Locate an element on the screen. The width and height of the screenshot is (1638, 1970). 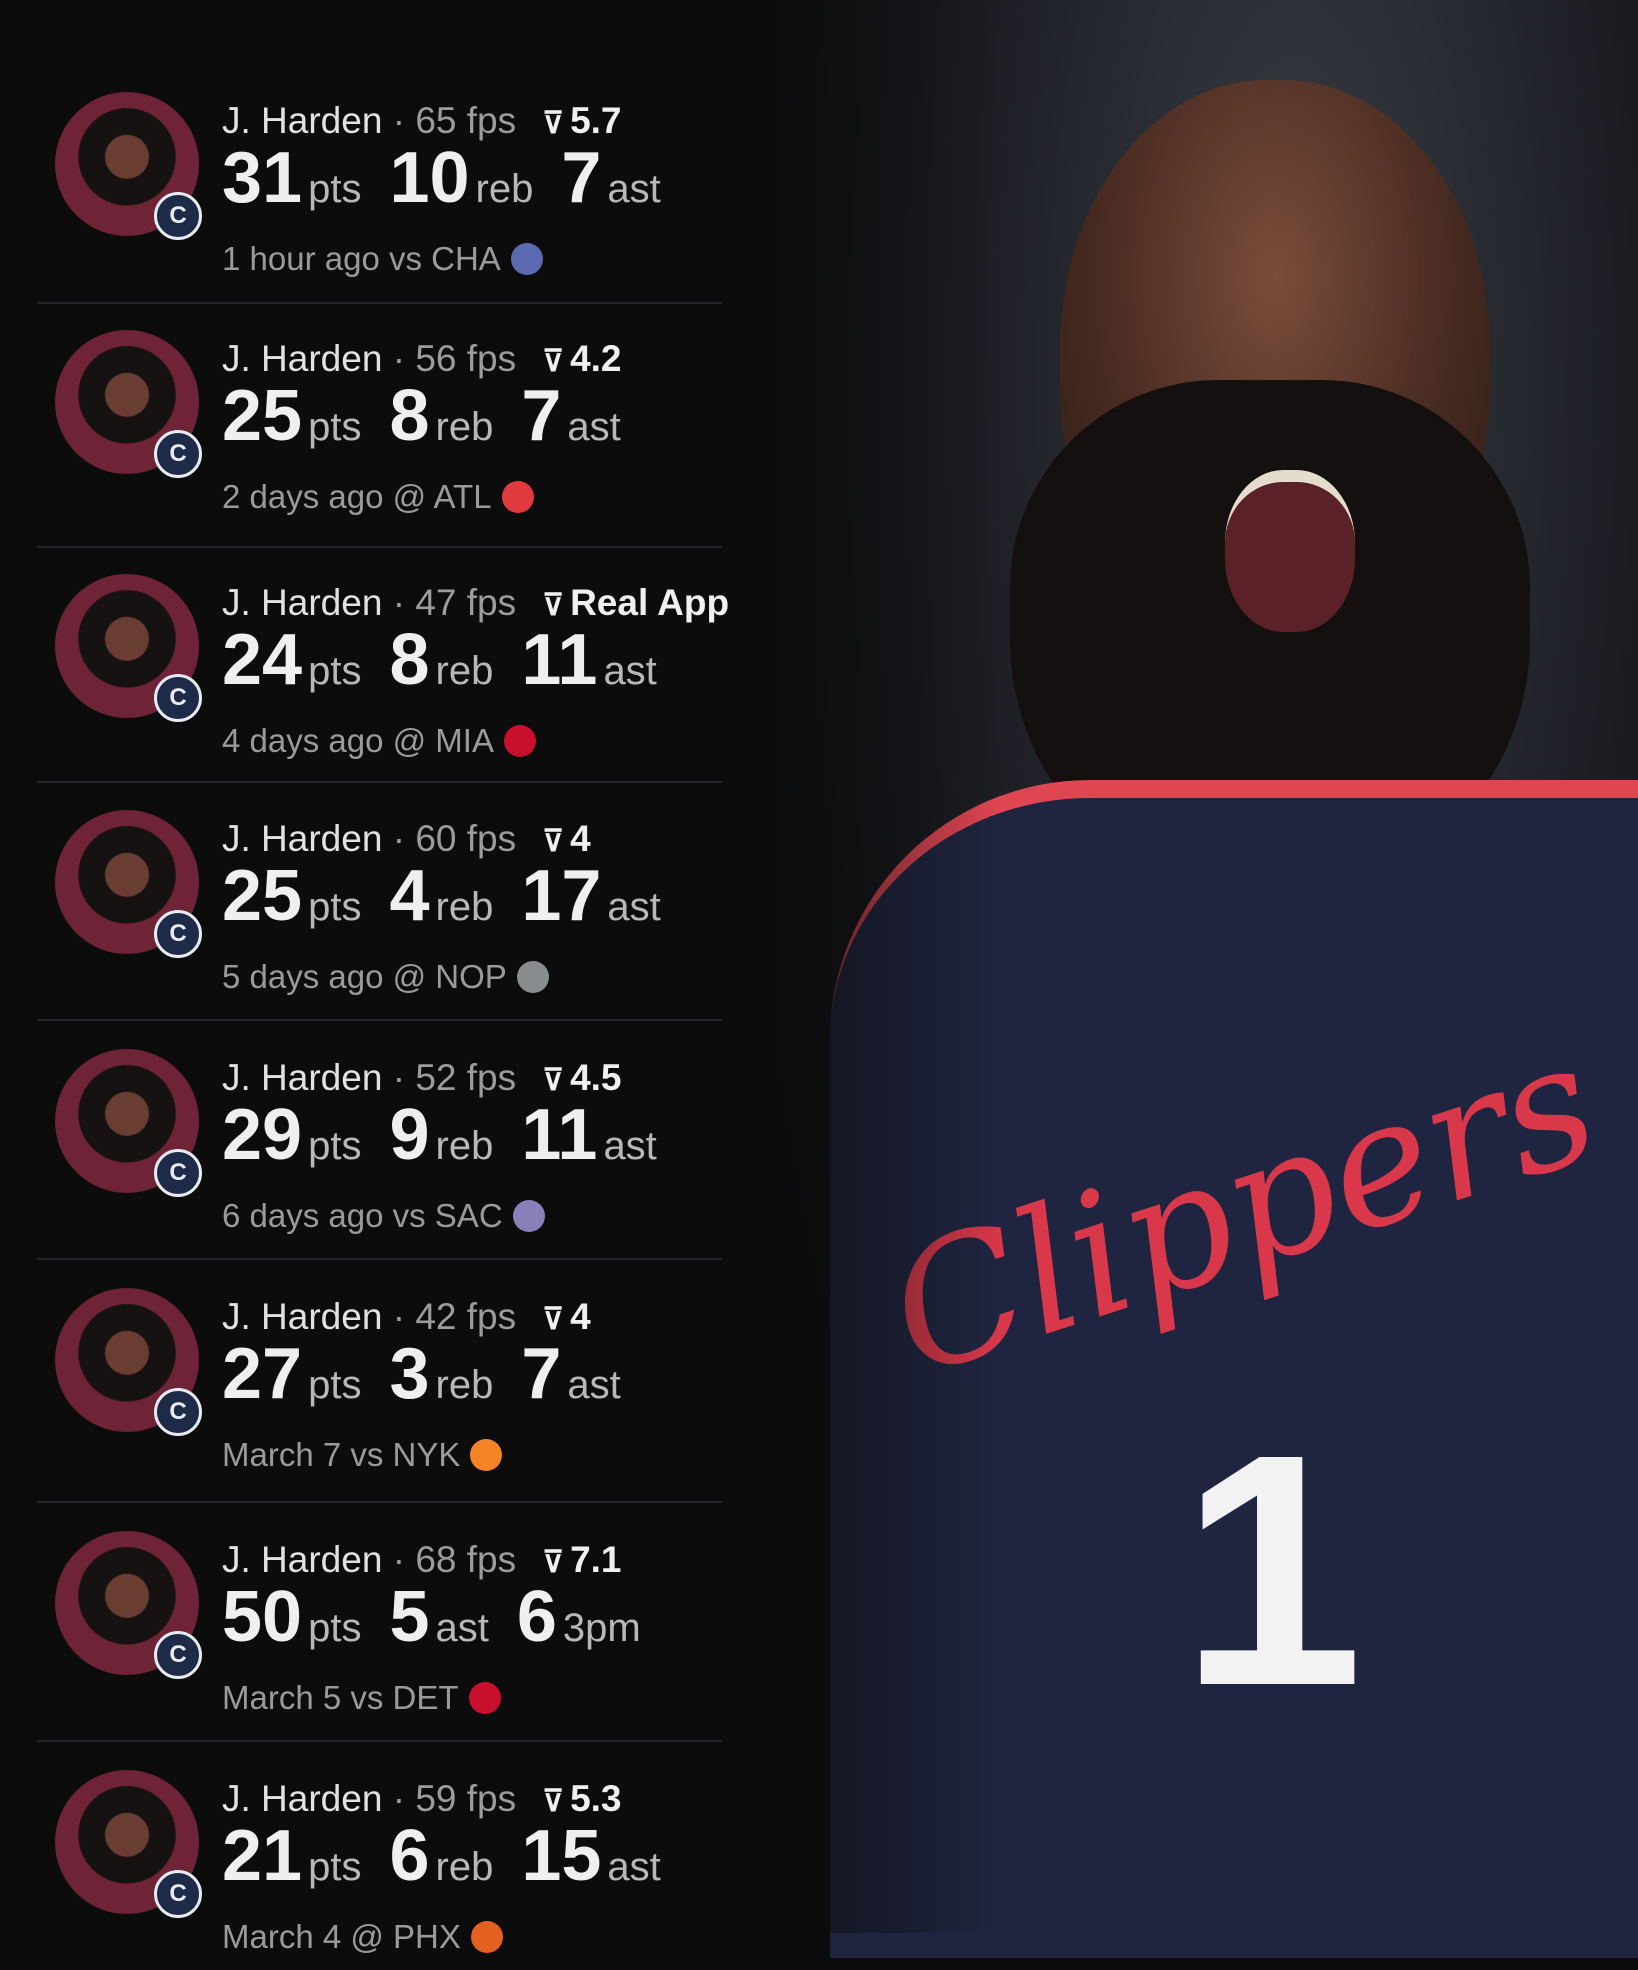
rating: ⊽ Real App is located at coordinates (636, 602).